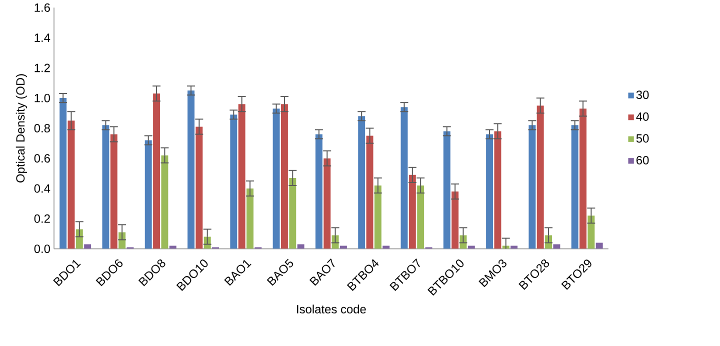 The width and height of the screenshot is (720, 346). Describe the element at coordinates (42, 249) in the screenshot. I see `y-tick-label: 0.0` at that location.